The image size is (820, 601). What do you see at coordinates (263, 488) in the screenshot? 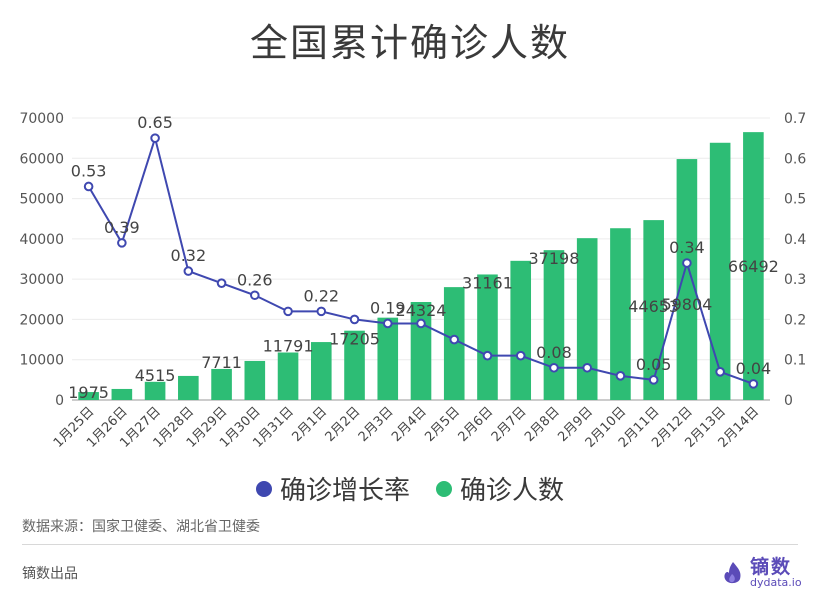
I see `legend-rate-marker` at bounding box center [263, 488].